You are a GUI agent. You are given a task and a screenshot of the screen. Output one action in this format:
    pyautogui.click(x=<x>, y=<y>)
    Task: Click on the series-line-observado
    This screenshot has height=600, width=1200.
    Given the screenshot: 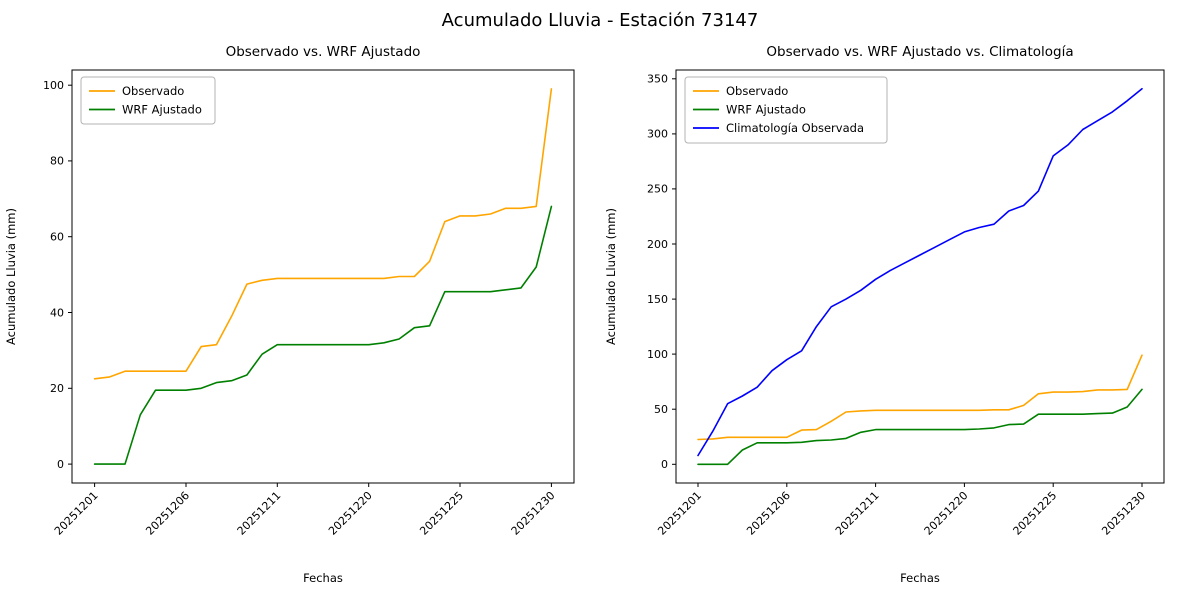 What is the action you would take?
    pyautogui.click(x=920, y=397)
    